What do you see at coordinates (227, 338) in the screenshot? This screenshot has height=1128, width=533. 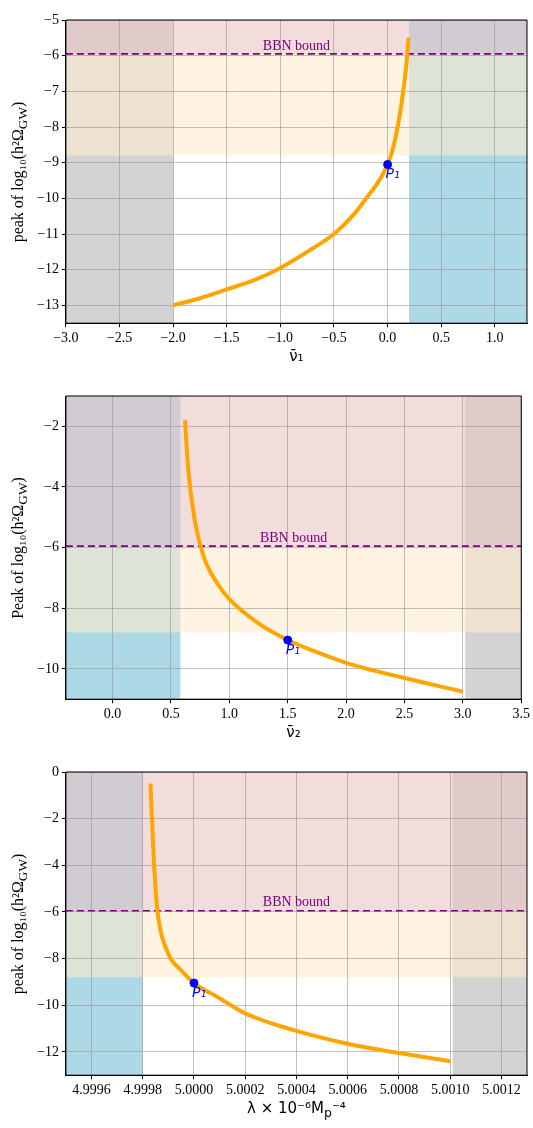 I see `x-tick-label: −1.5` at bounding box center [227, 338].